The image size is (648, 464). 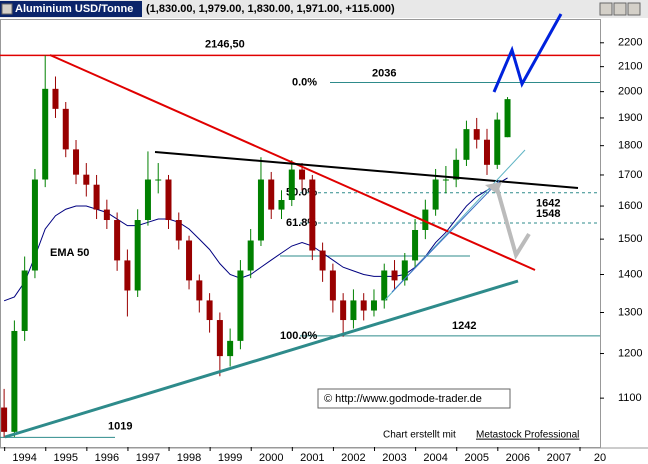 I want to click on x-tick-label: 2006, so click(x=518, y=458).